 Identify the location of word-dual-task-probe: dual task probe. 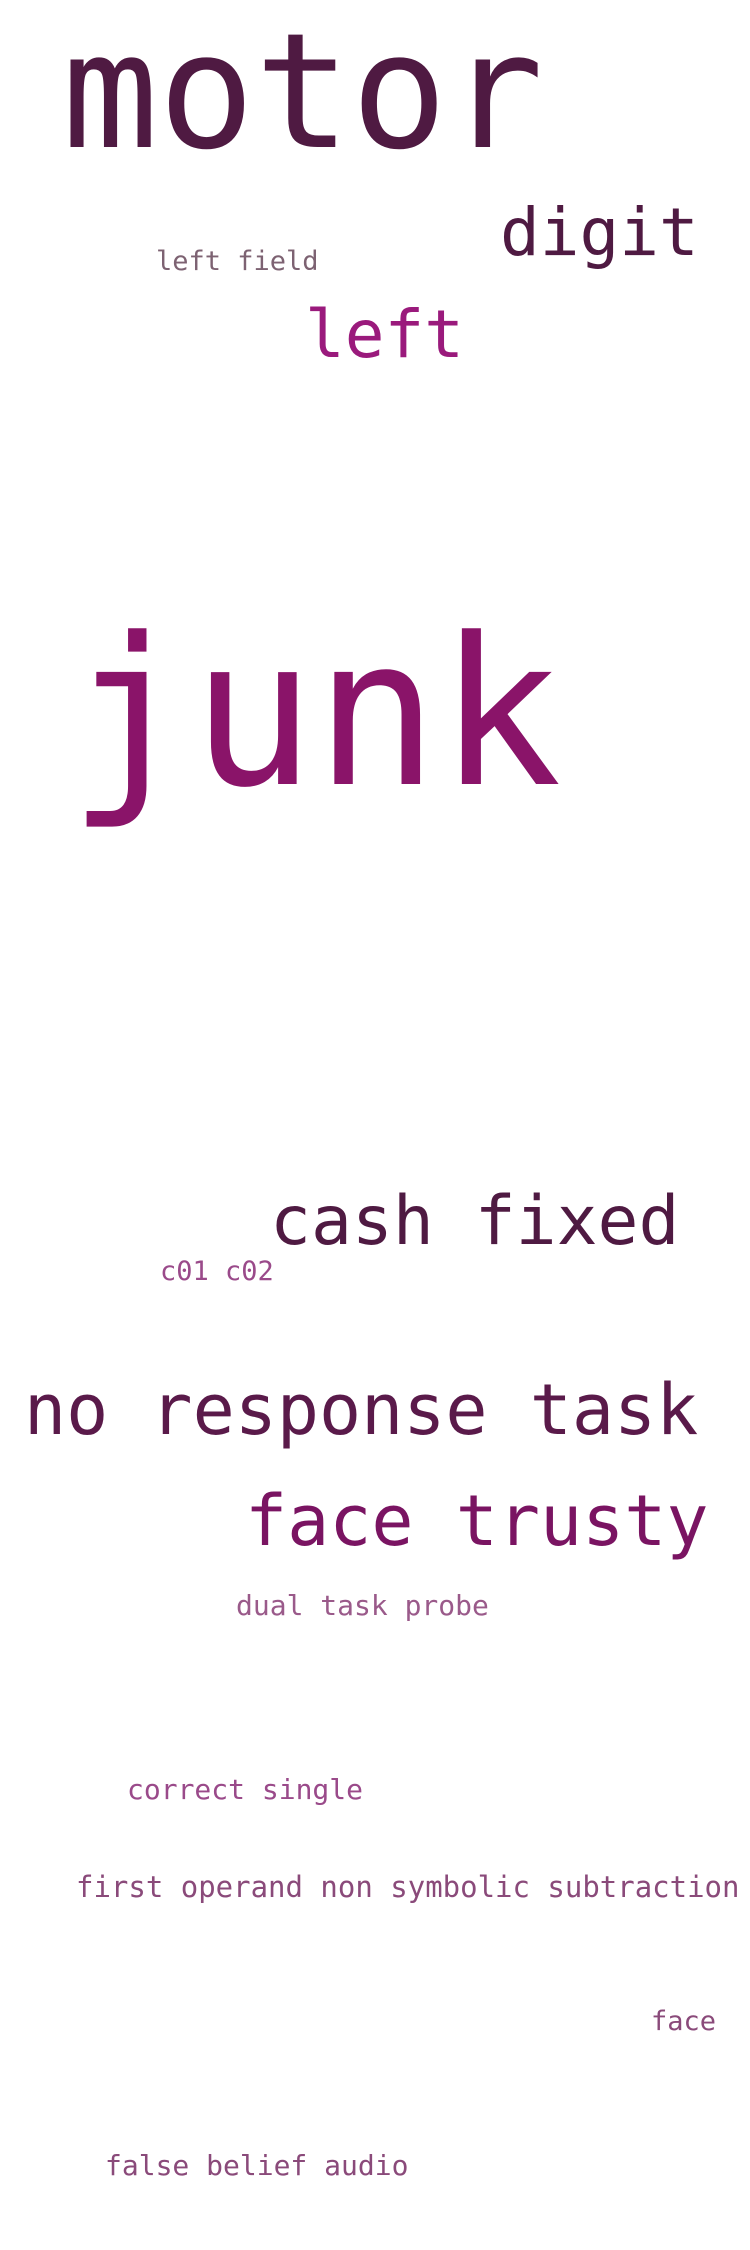
(362, 1605).